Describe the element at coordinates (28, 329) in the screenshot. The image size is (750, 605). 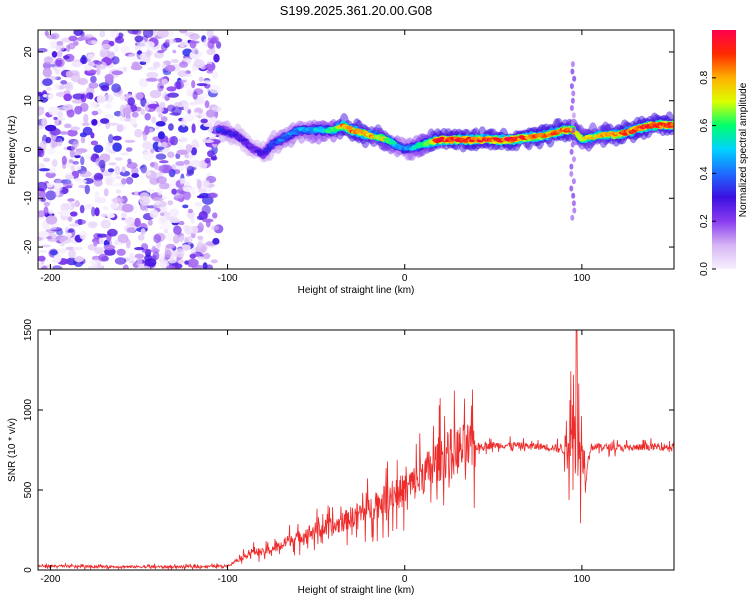
I see `y-tick-label: 1500` at that location.